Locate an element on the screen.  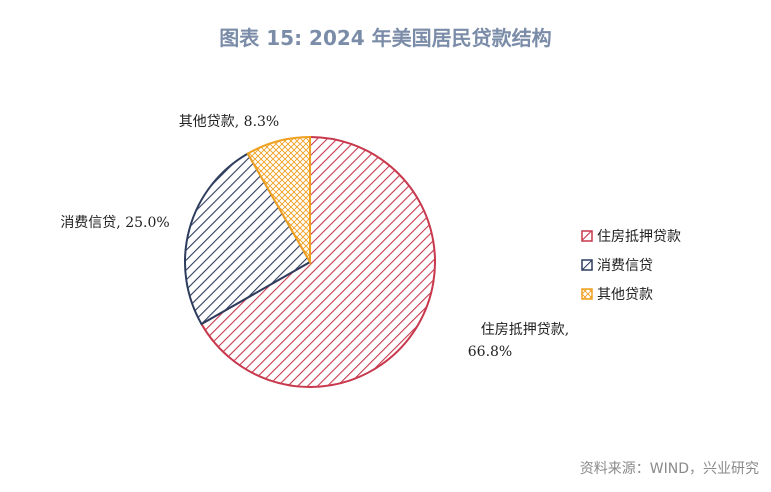
legend-label-2: 消费信贷 is located at coordinates (625, 266).